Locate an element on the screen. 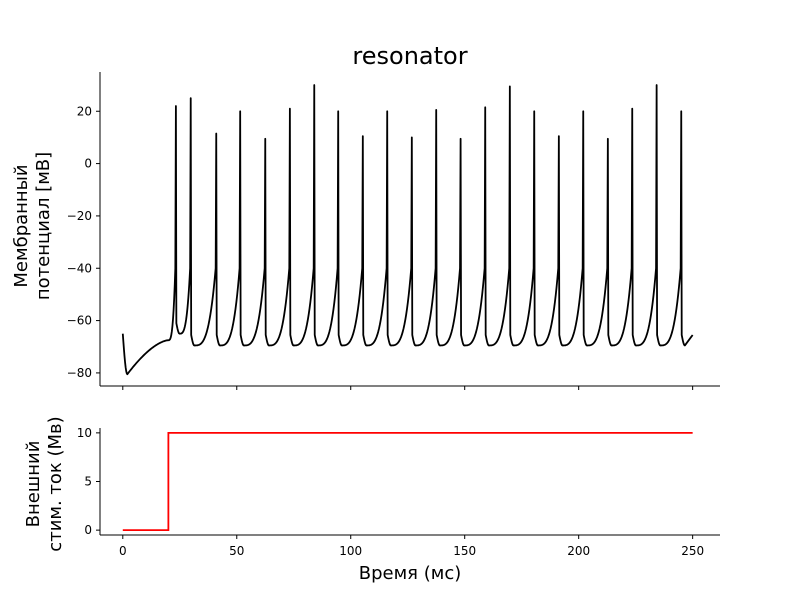 The image size is (800, 600). top-y-tick-label: −20 is located at coordinates (79, 216).